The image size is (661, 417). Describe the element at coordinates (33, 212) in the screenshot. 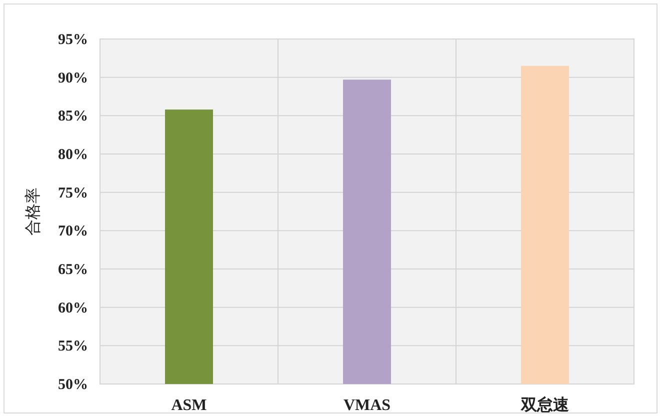

I see `y-axis-title: 合格率` at that location.